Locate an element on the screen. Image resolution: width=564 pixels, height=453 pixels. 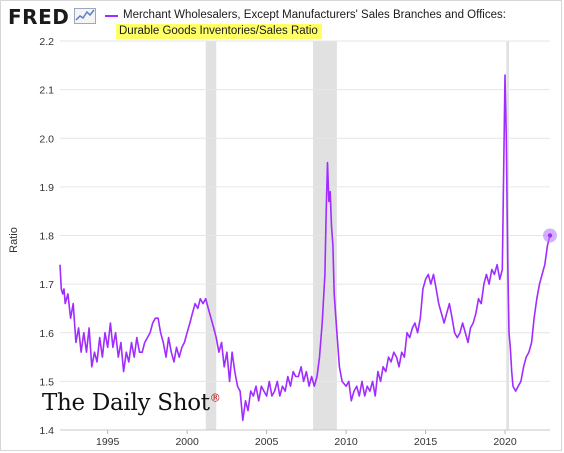
y-tick-label: 1.5 is located at coordinates (46, 382).